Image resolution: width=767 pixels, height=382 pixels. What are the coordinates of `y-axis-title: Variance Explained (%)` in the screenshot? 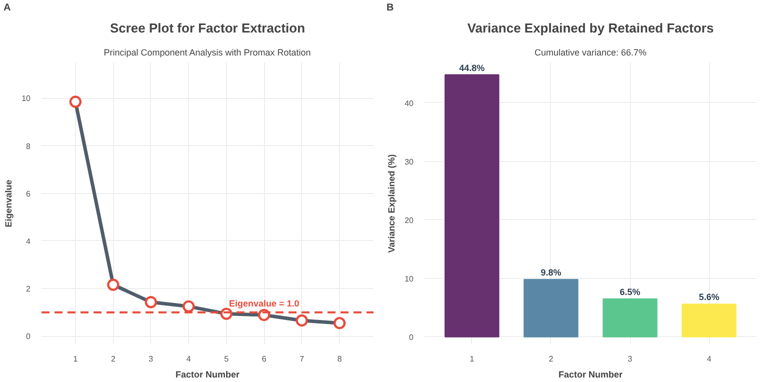 It's located at (391, 203).